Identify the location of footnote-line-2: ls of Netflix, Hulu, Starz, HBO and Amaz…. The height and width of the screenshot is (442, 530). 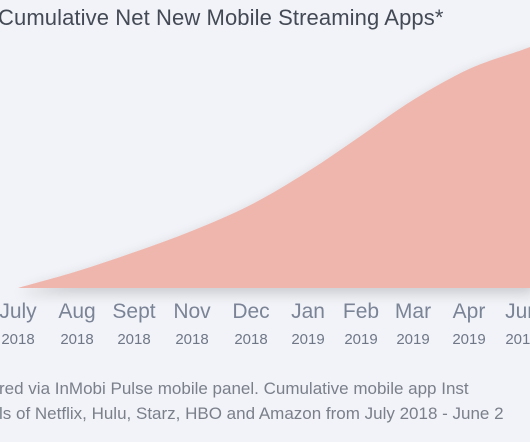
(252, 413).